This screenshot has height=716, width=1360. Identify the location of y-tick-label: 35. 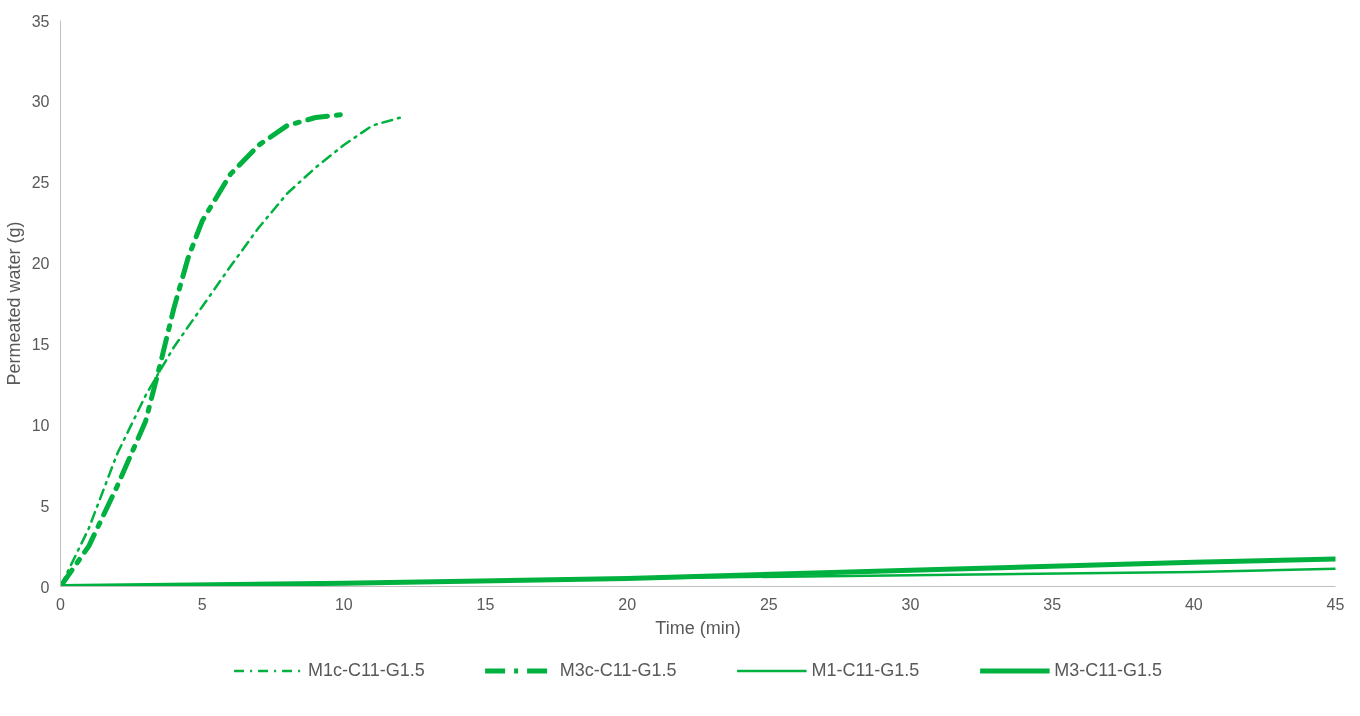
(40, 21).